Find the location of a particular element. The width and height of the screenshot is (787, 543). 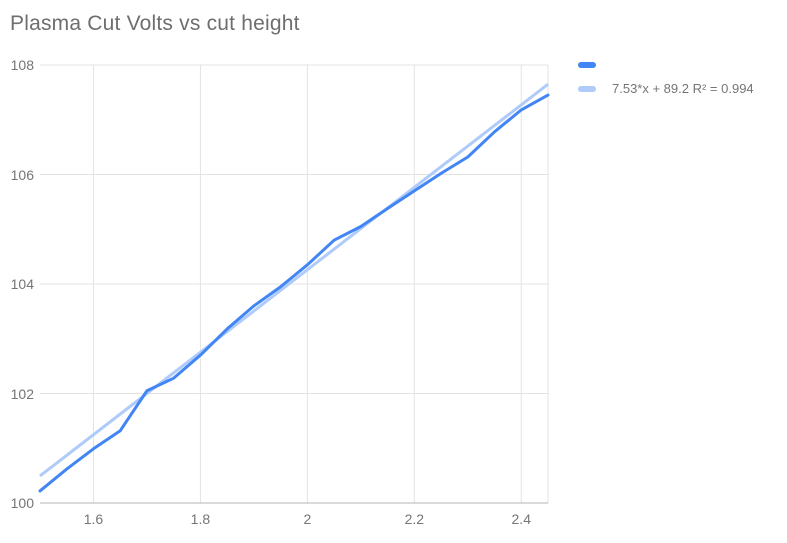

y-tick-label: 104 is located at coordinates (22, 284).